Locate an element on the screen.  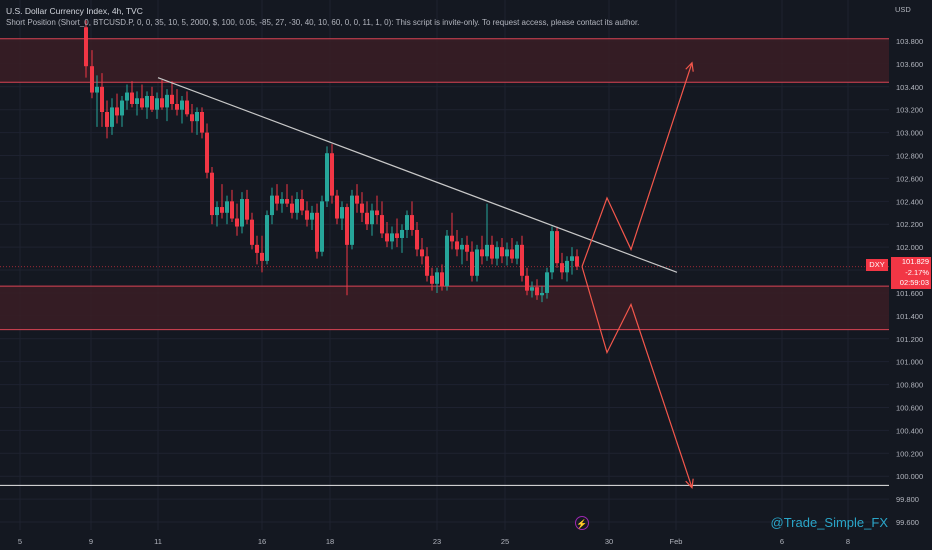
time-axis is located at coordinates (444, 540).